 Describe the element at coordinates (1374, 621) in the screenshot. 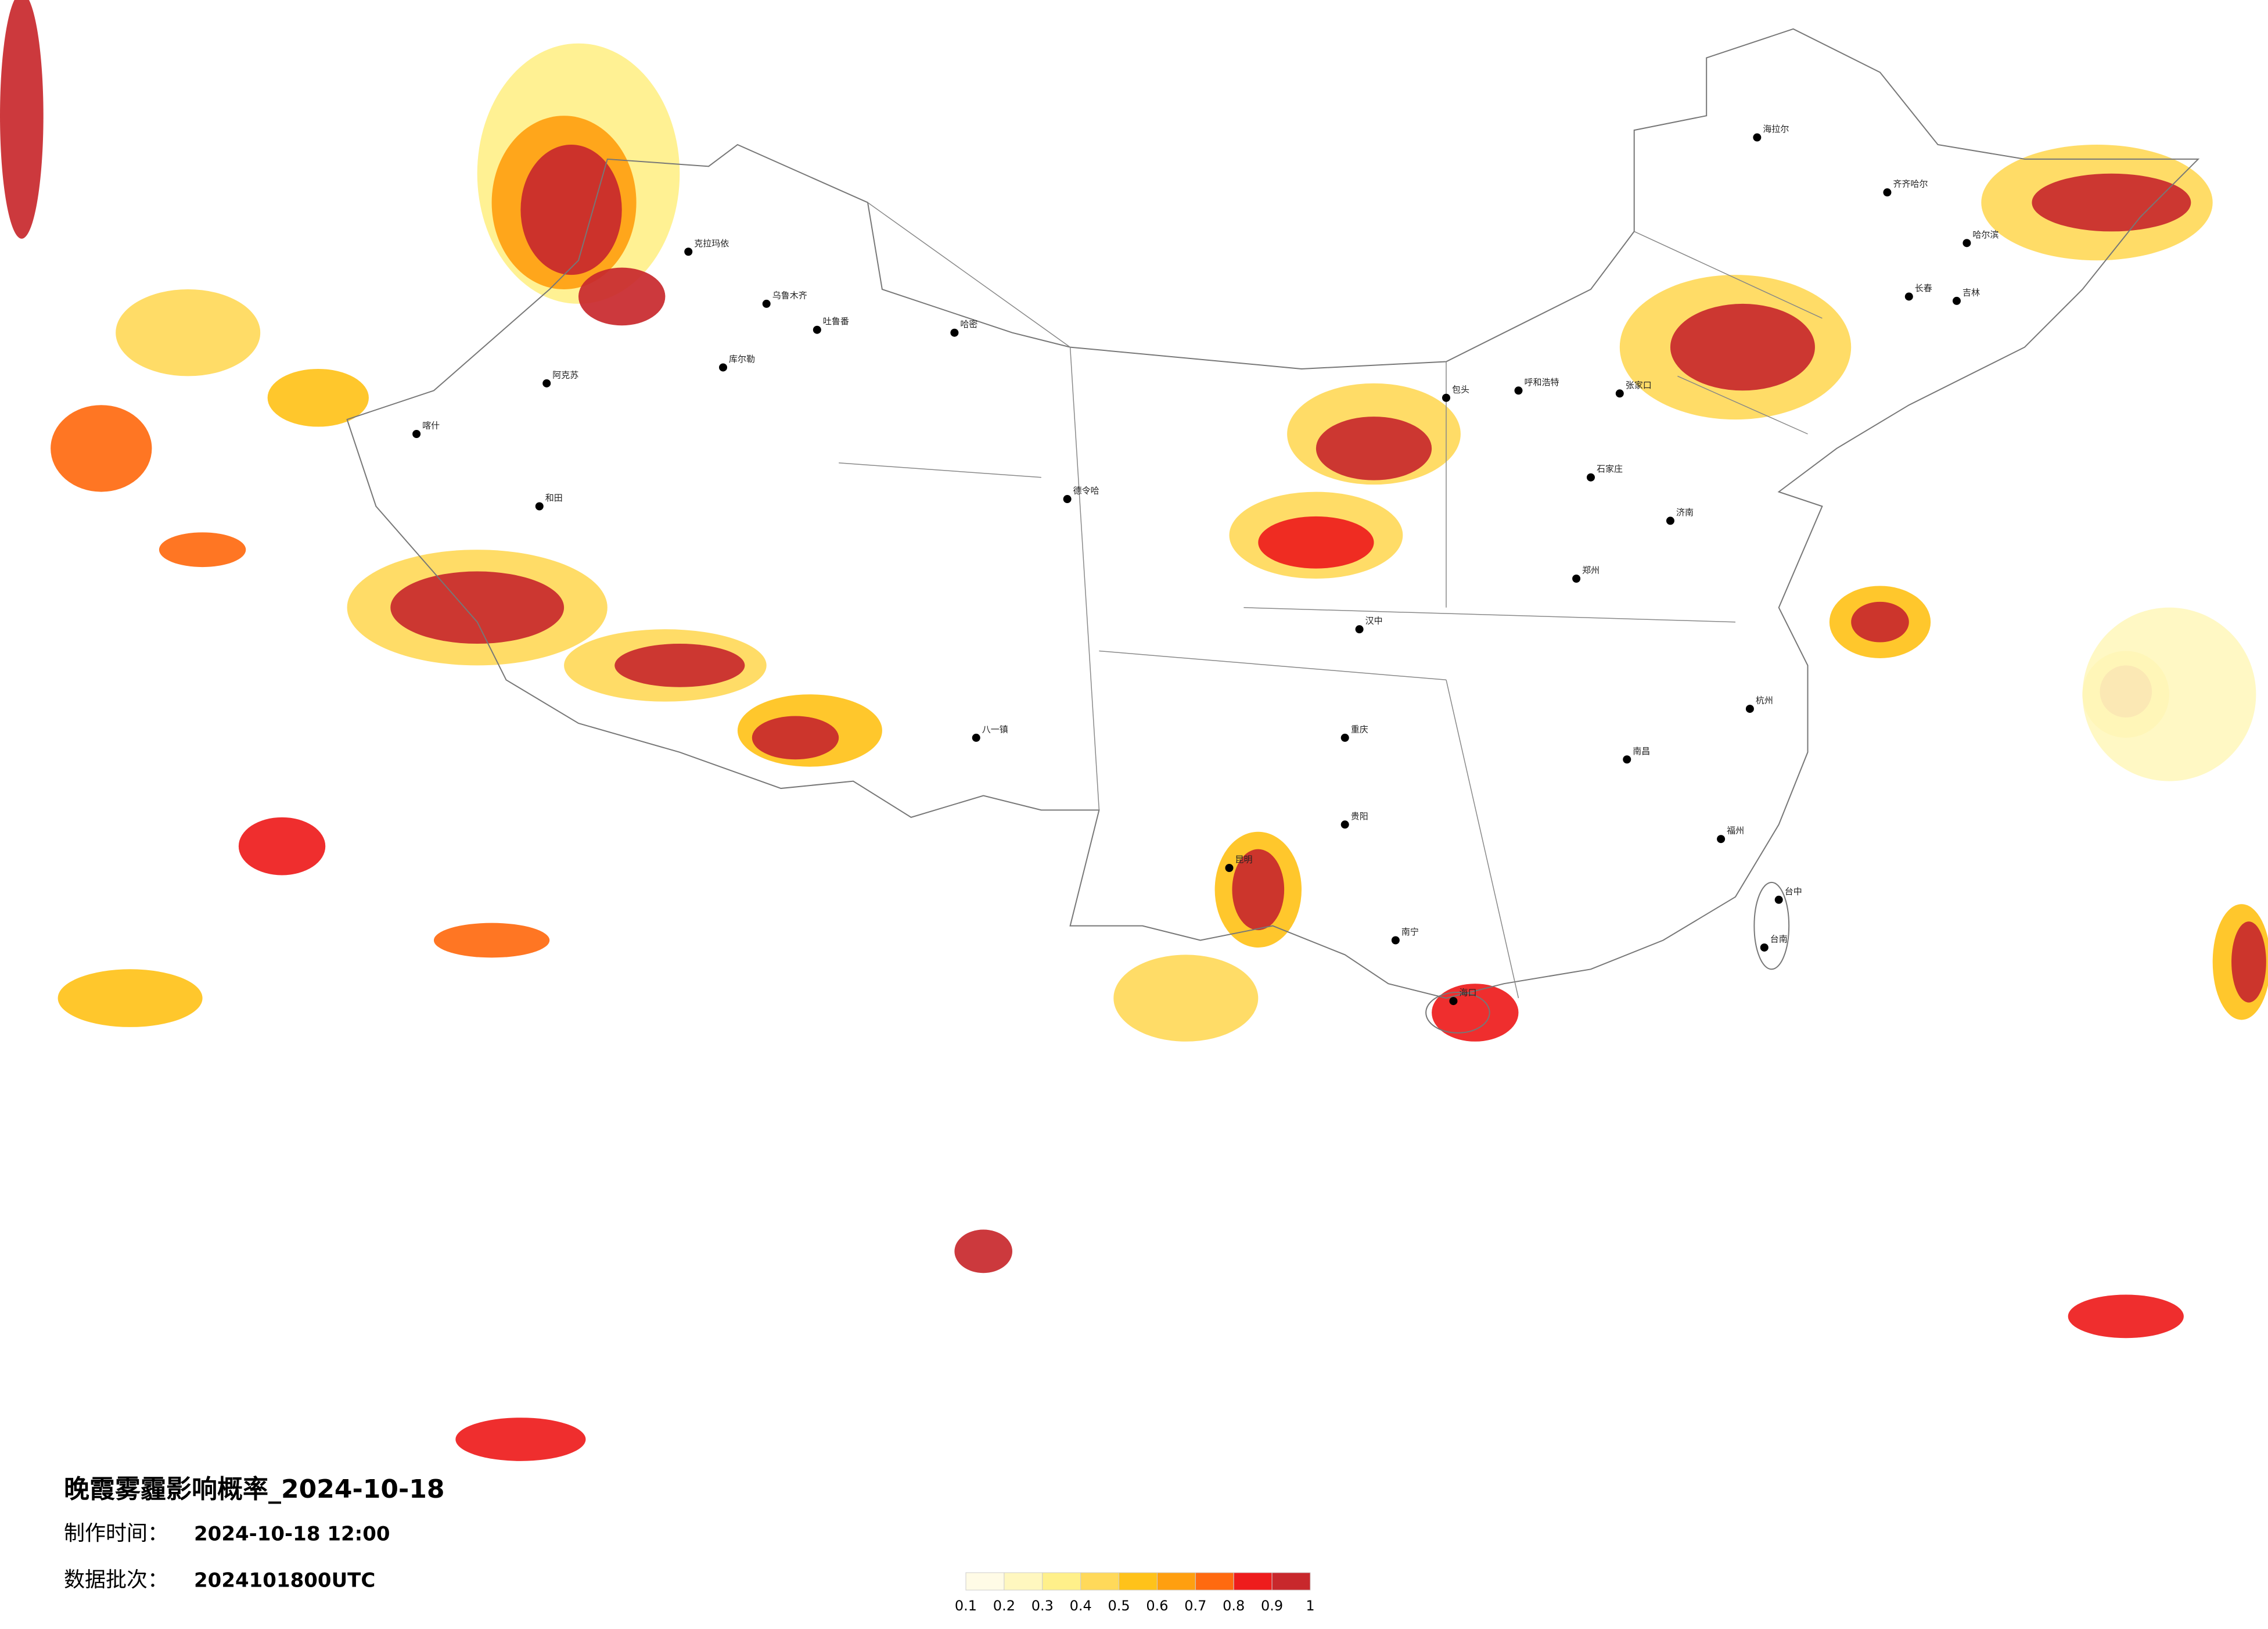

I see `city-label: 汉中` at that location.